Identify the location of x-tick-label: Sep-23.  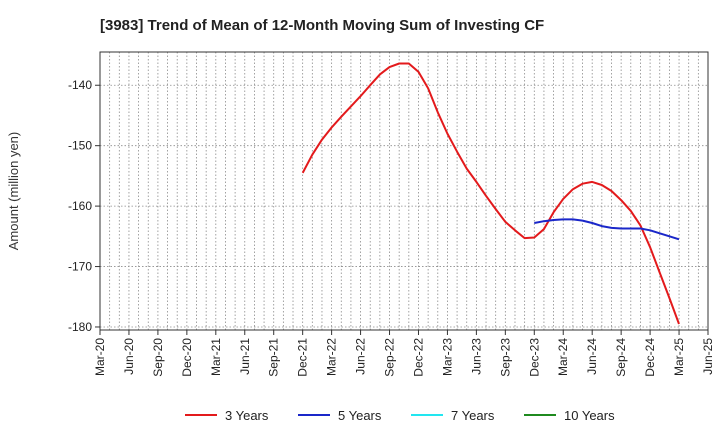
(505, 357).